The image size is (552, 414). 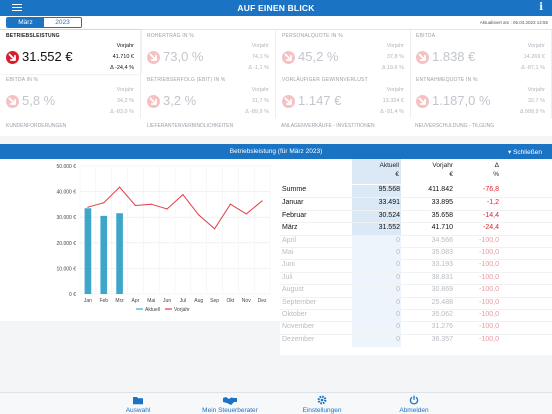 What do you see at coordinates (416, 291) in the screenshot?
I see `table-row: August 0 30.869 -100,0` at bounding box center [416, 291].